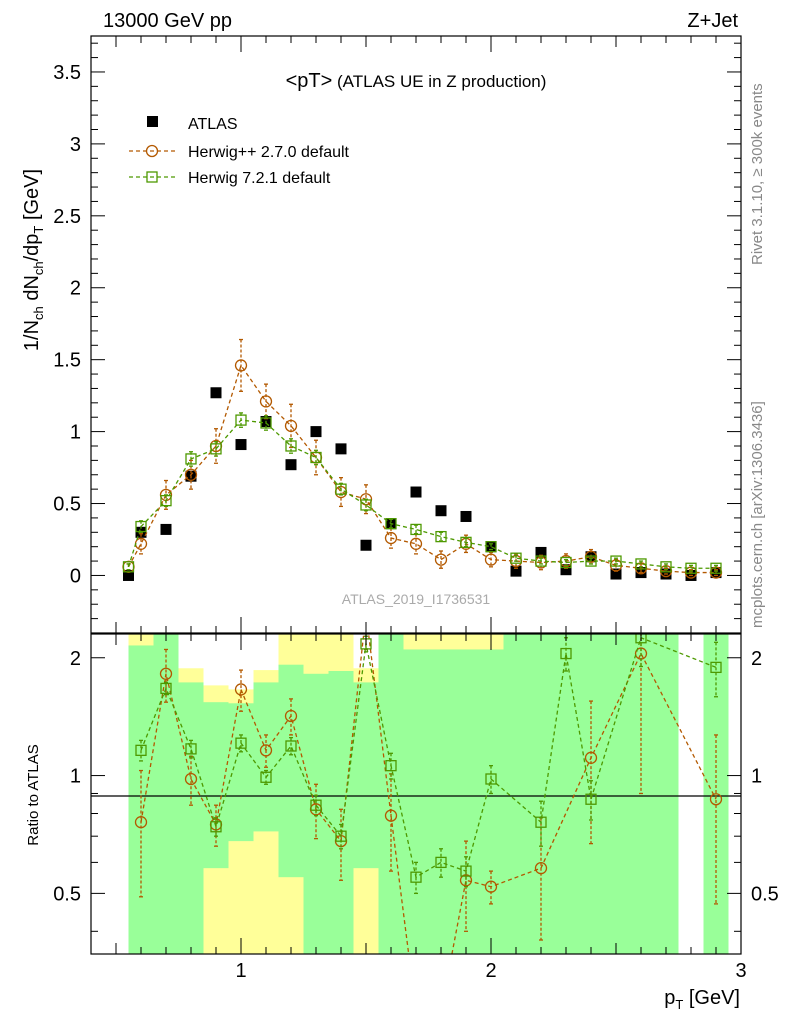  What do you see at coordinates (439, 81) in the screenshot?
I see `title-sub-label: (ATLAS UE in Z production)` at bounding box center [439, 81].